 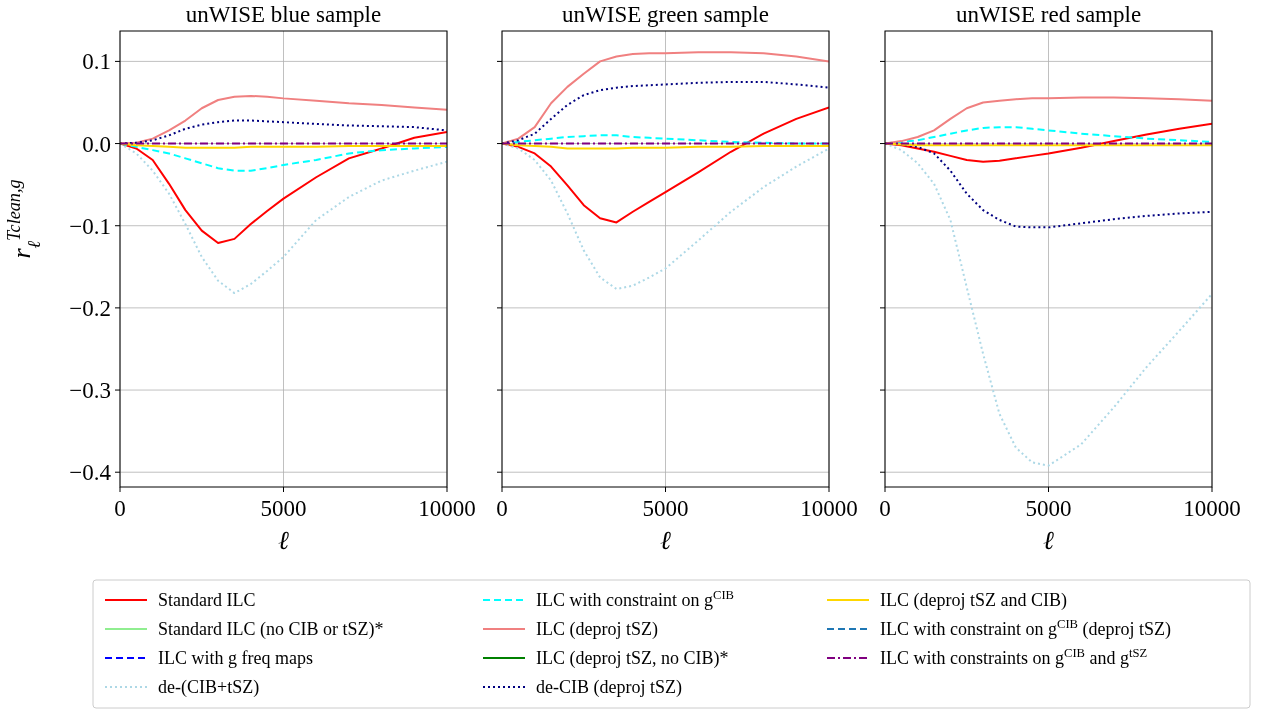 I want to click on legend-label: ILC with g freq maps, so click(x=235, y=658).